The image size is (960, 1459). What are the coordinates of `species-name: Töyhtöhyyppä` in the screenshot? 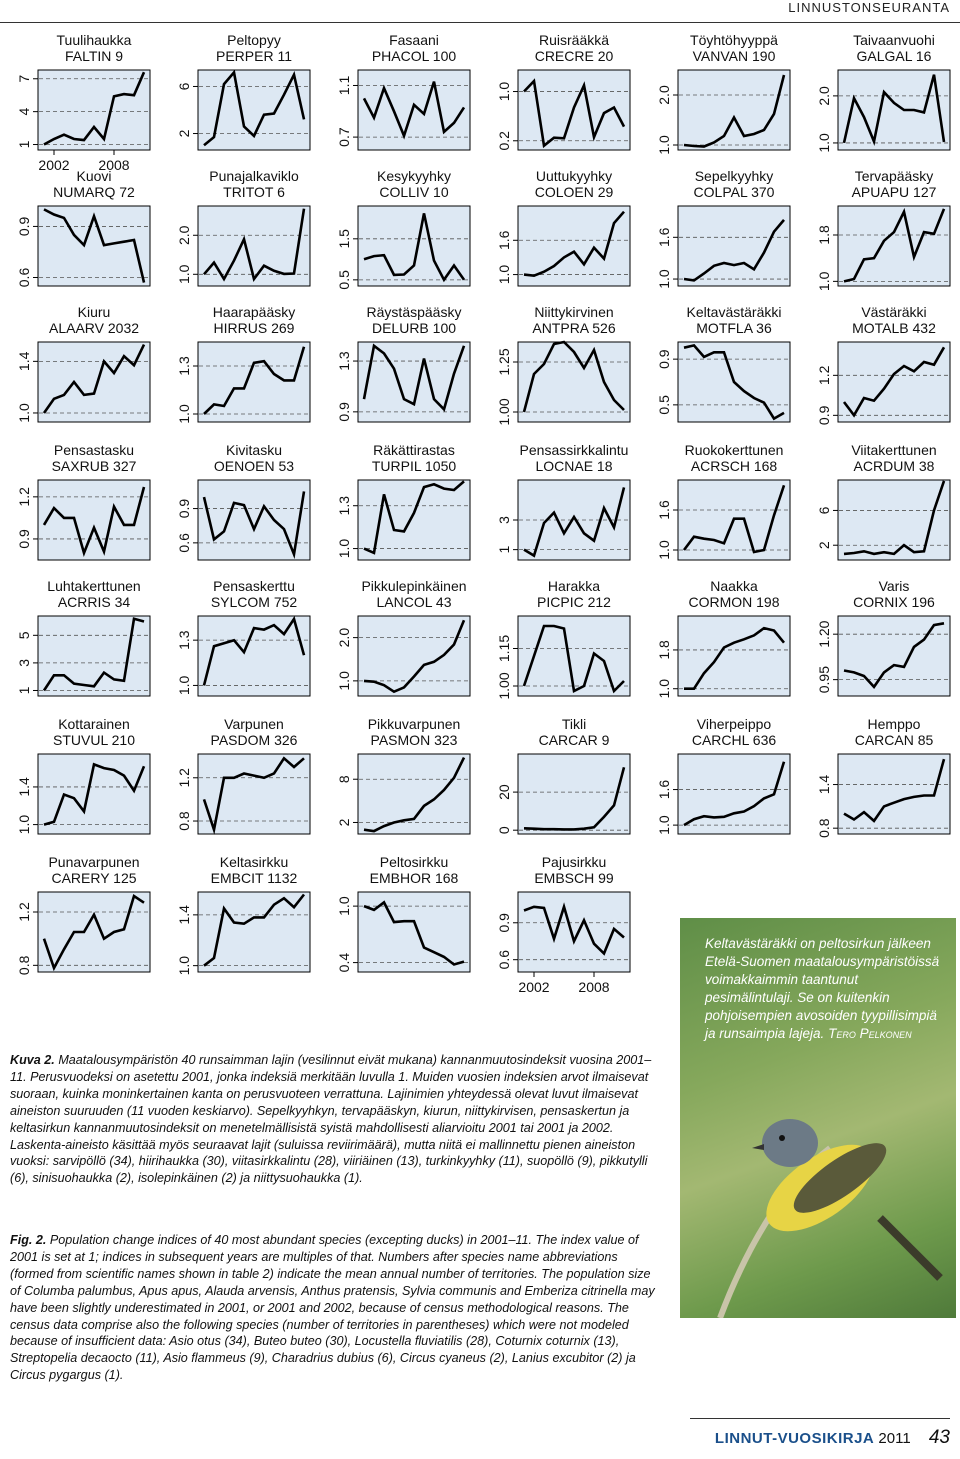 It's located at (734, 40).